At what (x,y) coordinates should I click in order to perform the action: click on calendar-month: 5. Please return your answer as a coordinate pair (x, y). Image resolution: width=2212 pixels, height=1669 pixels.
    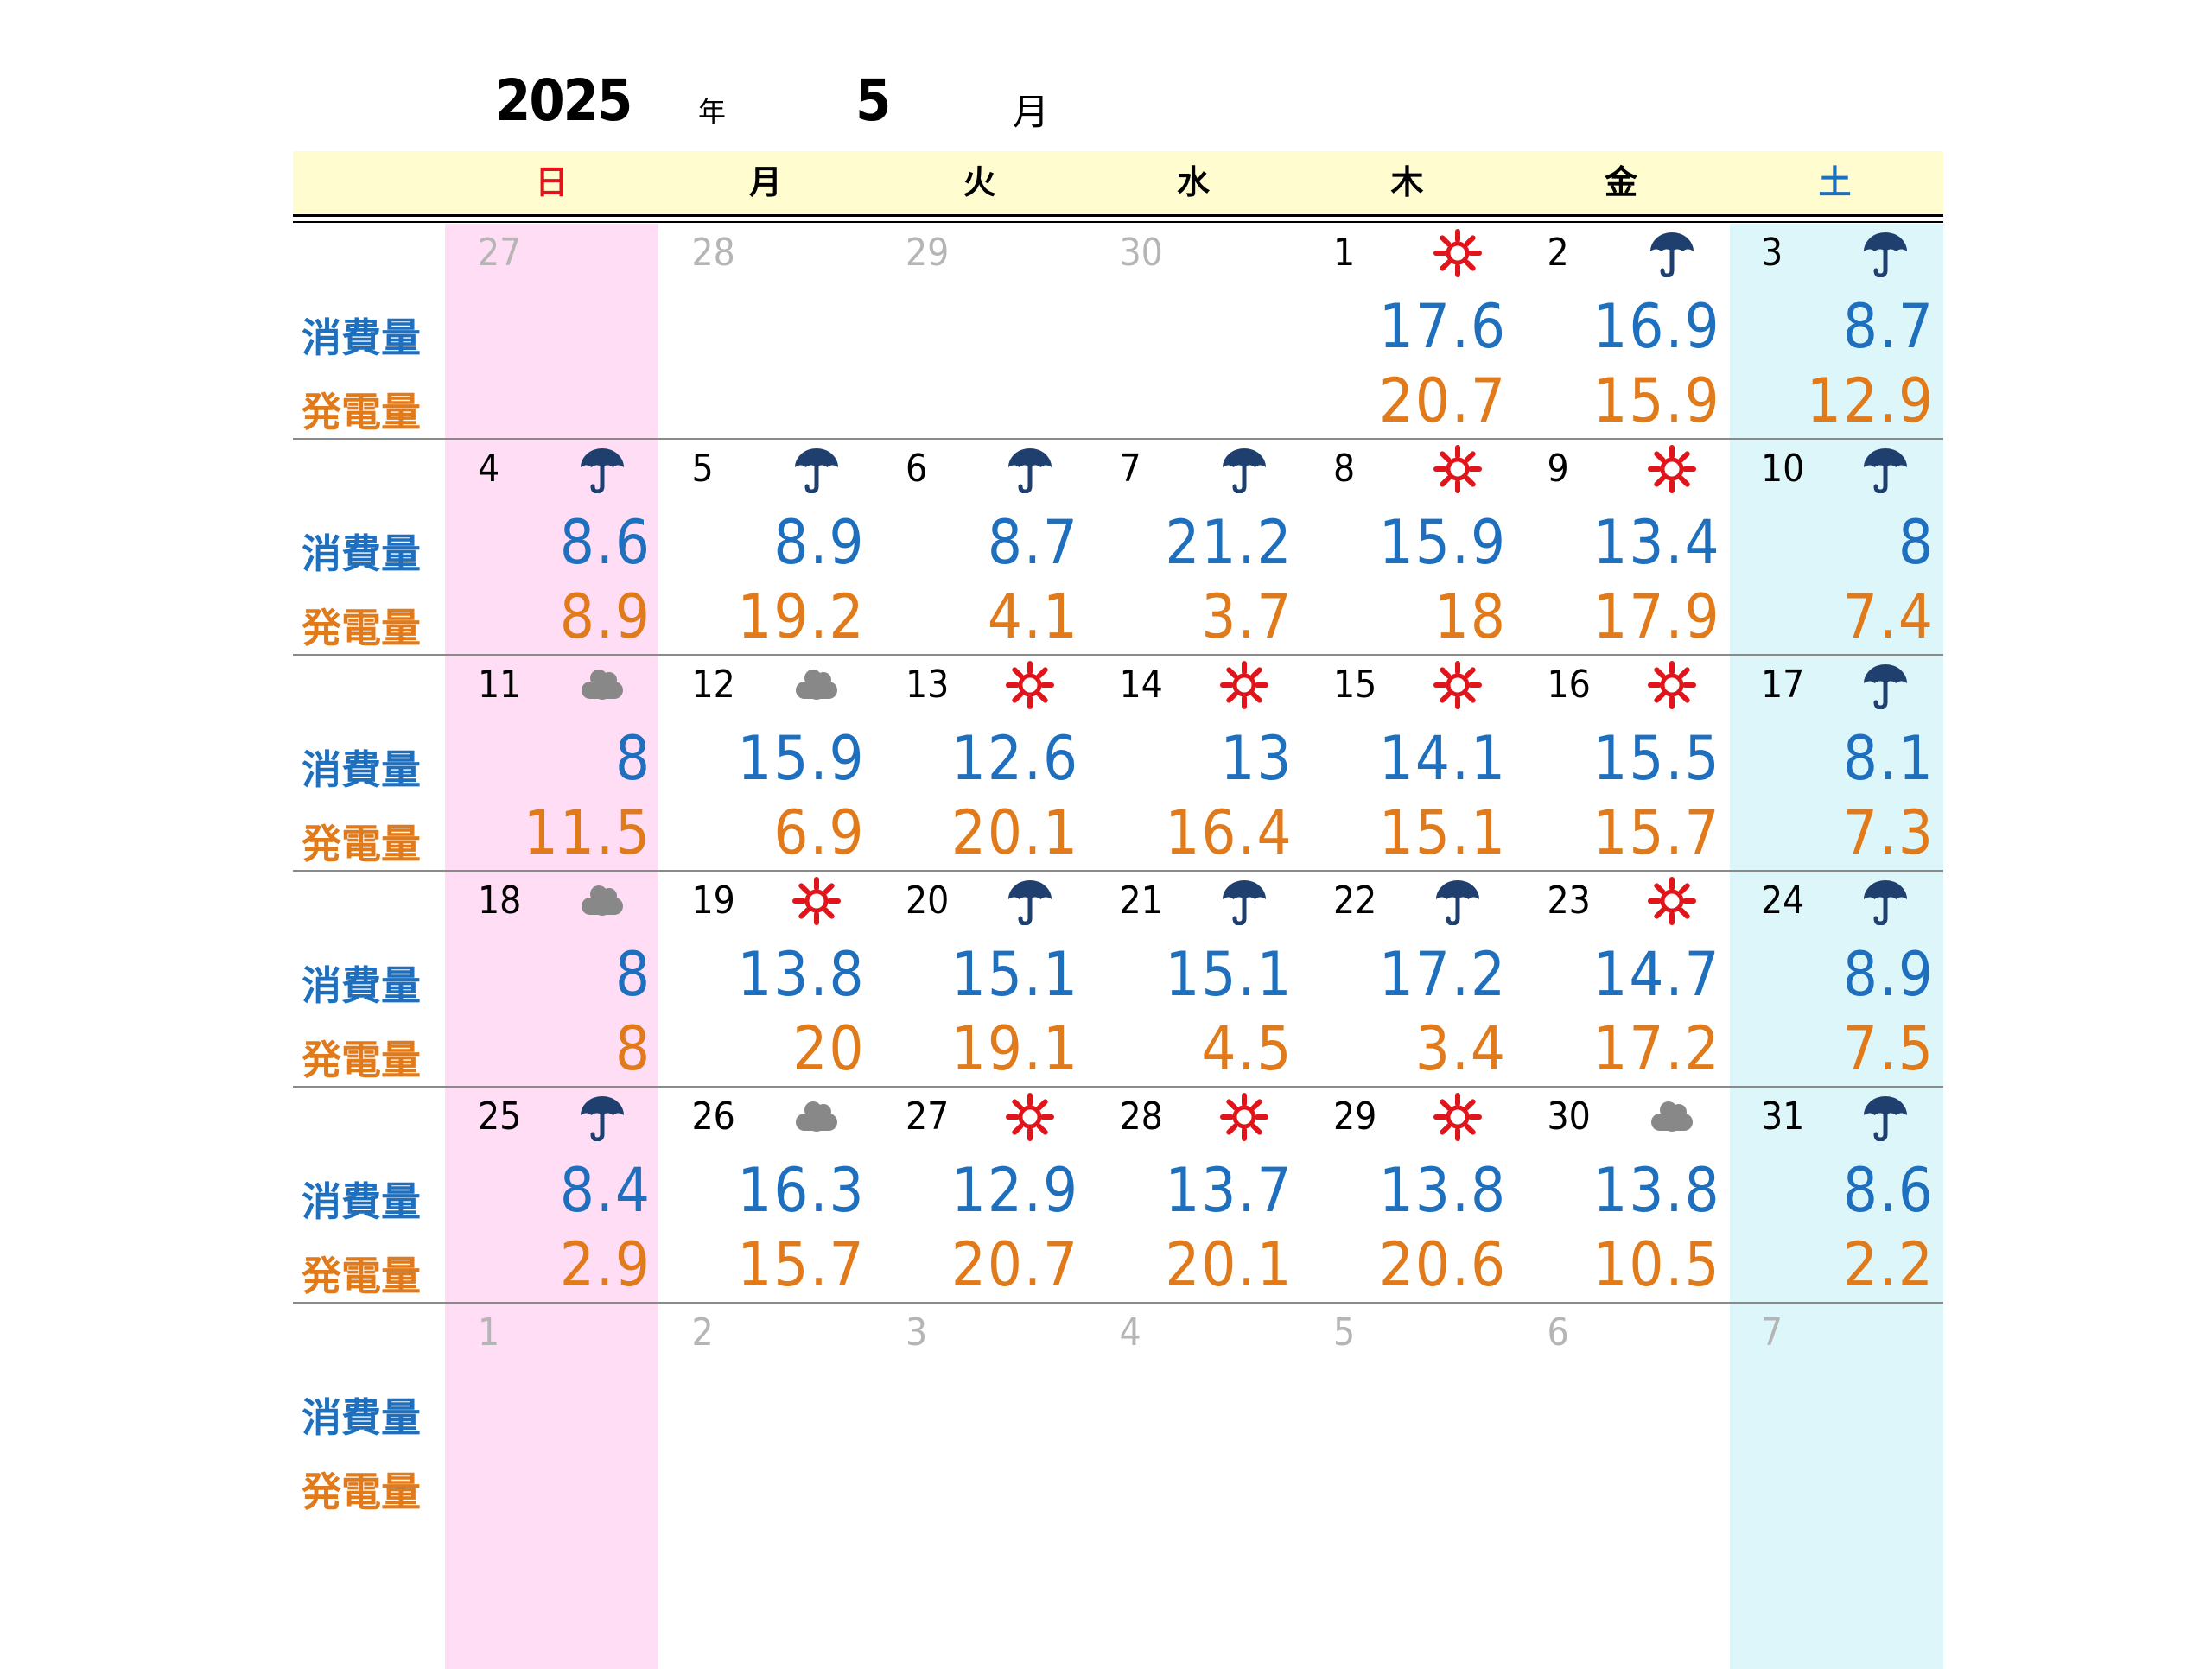
    Looking at the image, I should click on (873, 100).